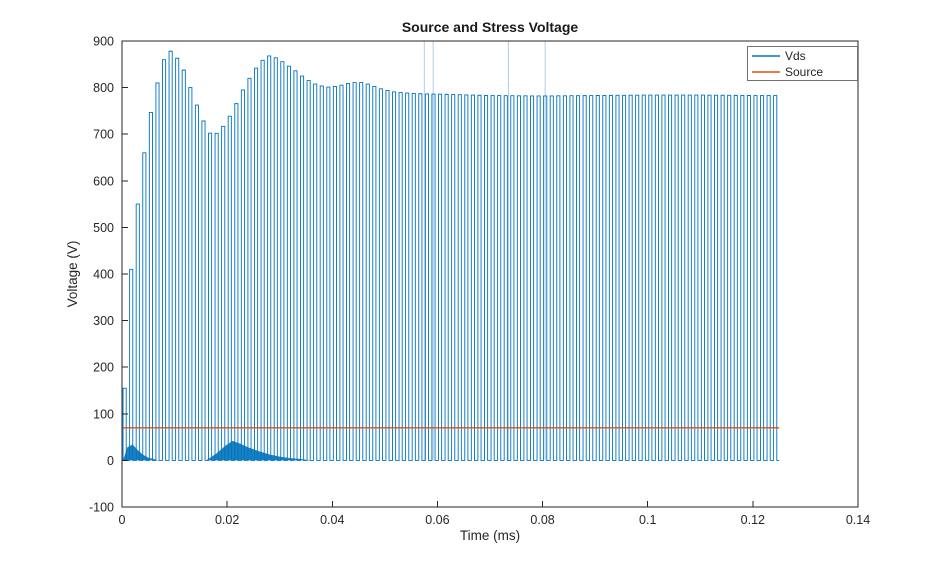 Image resolution: width=946 pixels, height=569 pixels. What do you see at coordinates (122, 520) in the screenshot?
I see `x-tick-label: 0` at bounding box center [122, 520].